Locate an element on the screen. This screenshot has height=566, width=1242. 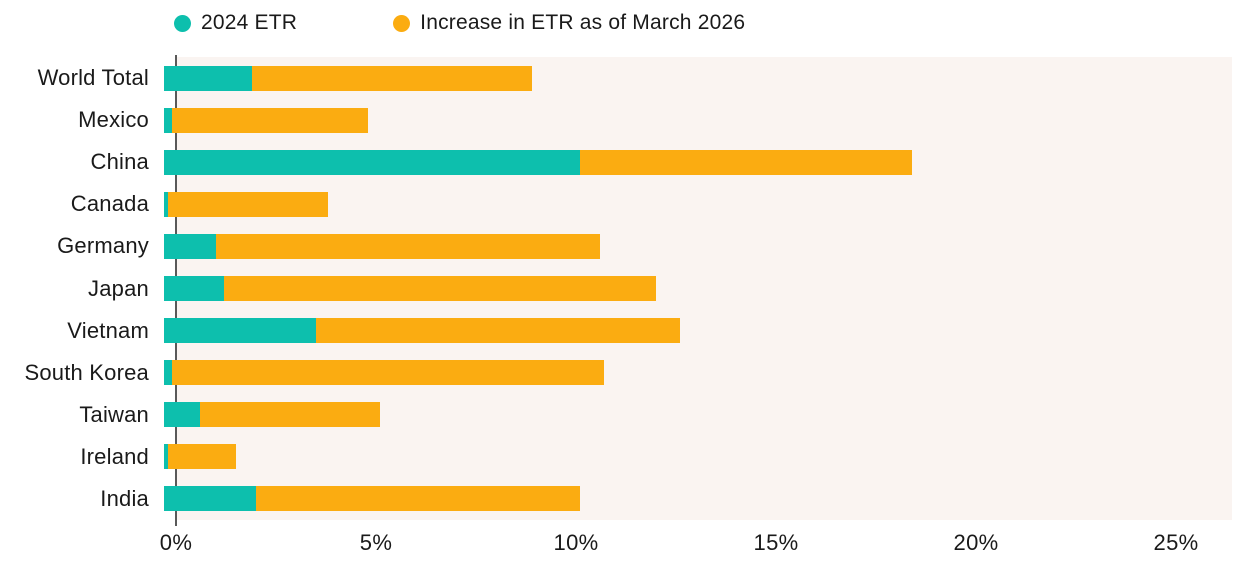
chart-row: Canada is located at coordinates (616, 204).